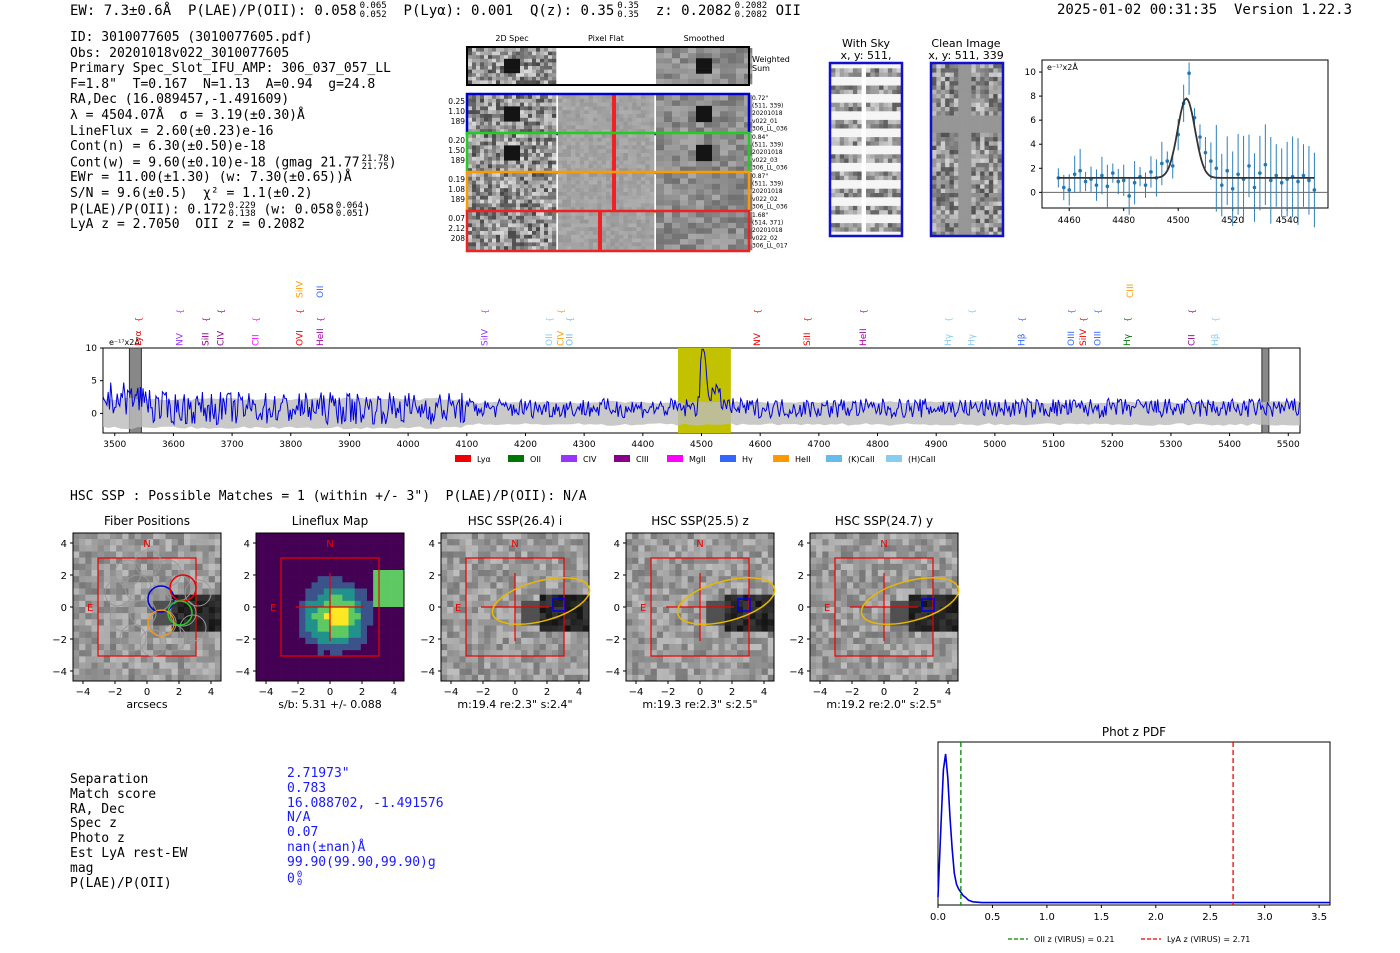  Describe the element at coordinates (771, 59) in the screenshot. I see `weighted-sum-label: Weighted` at that location.